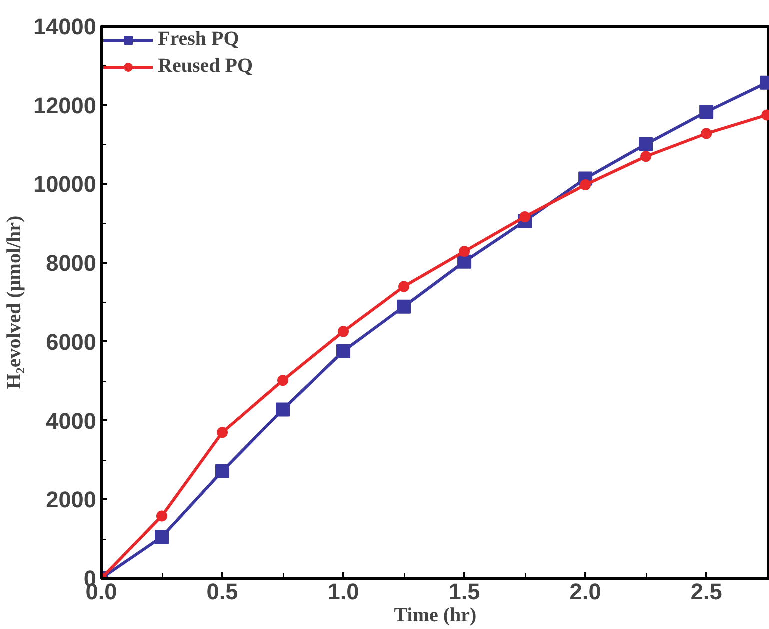 This screenshot has width=769, height=629. Describe the element at coordinates (65, 27) in the screenshot. I see `y-tick-label: 14000` at that location.